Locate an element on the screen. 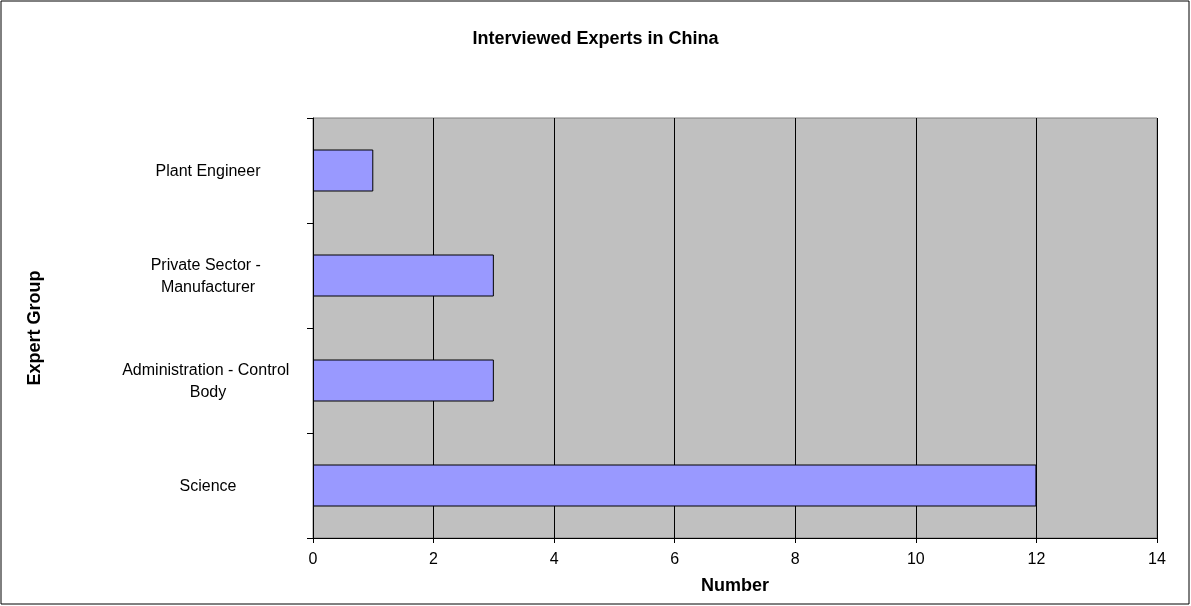 The height and width of the screenshot is (606, 1191). x-tick-label: 2 is located at coordinates (434, 558).